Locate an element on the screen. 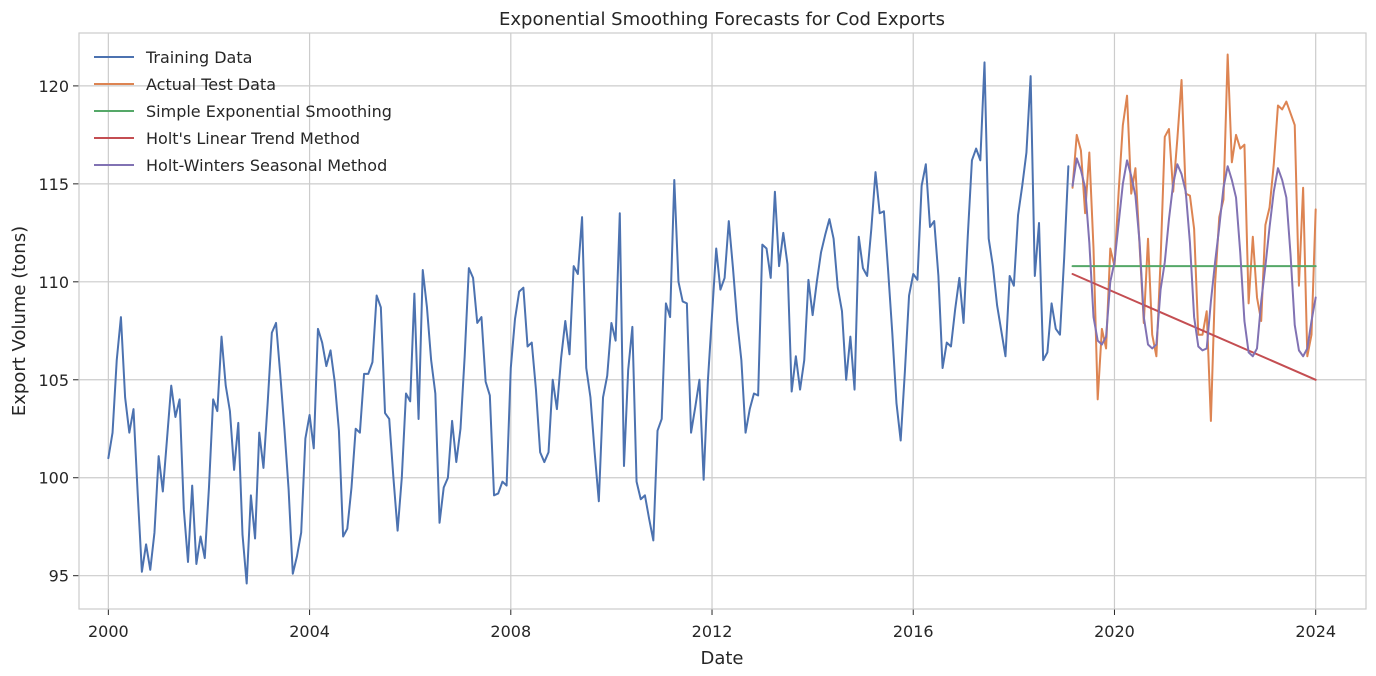  legend-label: Holt's Linear Trend Method is located at coordinates (253, 138).